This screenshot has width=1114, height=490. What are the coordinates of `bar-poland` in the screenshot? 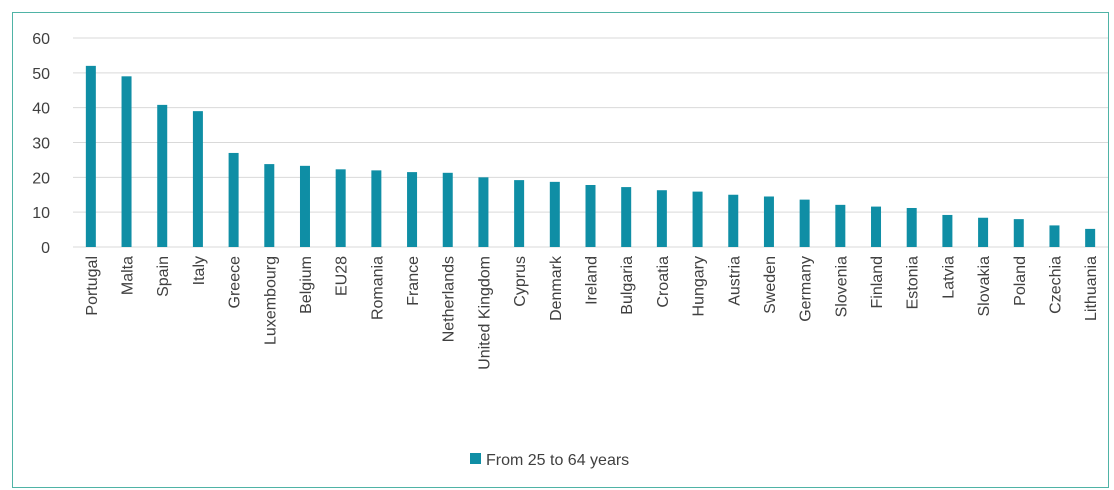 It's located at (1018, 233).